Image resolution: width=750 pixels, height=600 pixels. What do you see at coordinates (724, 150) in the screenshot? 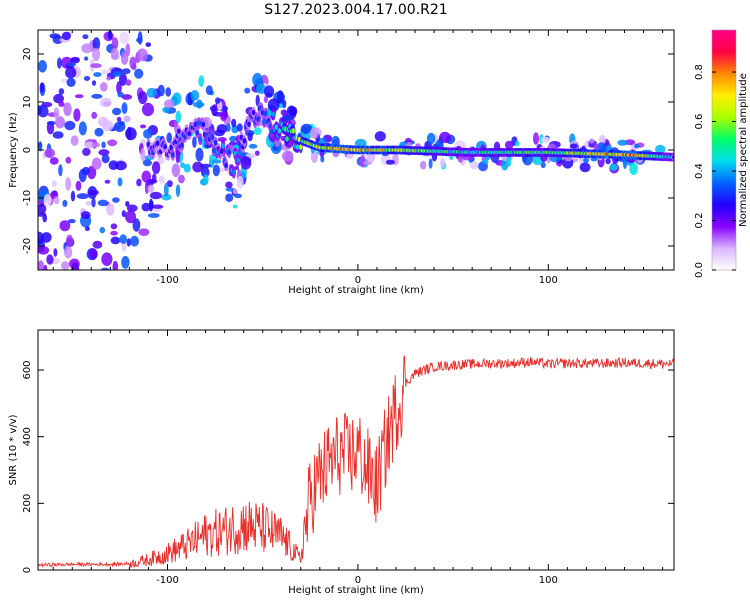
I see `colorbar-gradient` at bounding box center [724, 150].